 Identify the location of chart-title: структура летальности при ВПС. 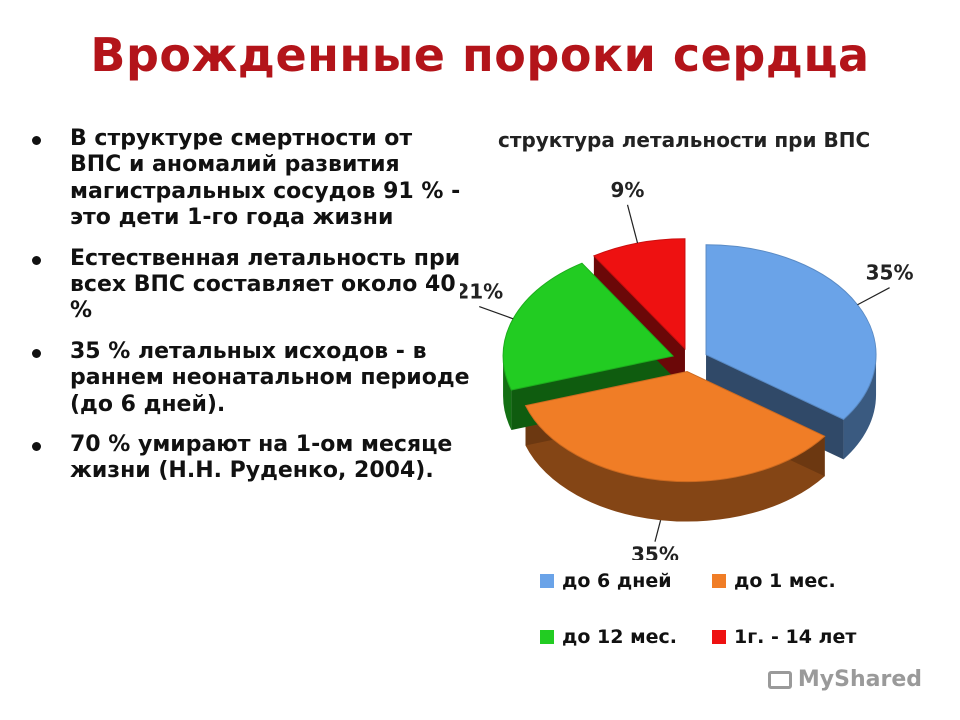
(684, 140).